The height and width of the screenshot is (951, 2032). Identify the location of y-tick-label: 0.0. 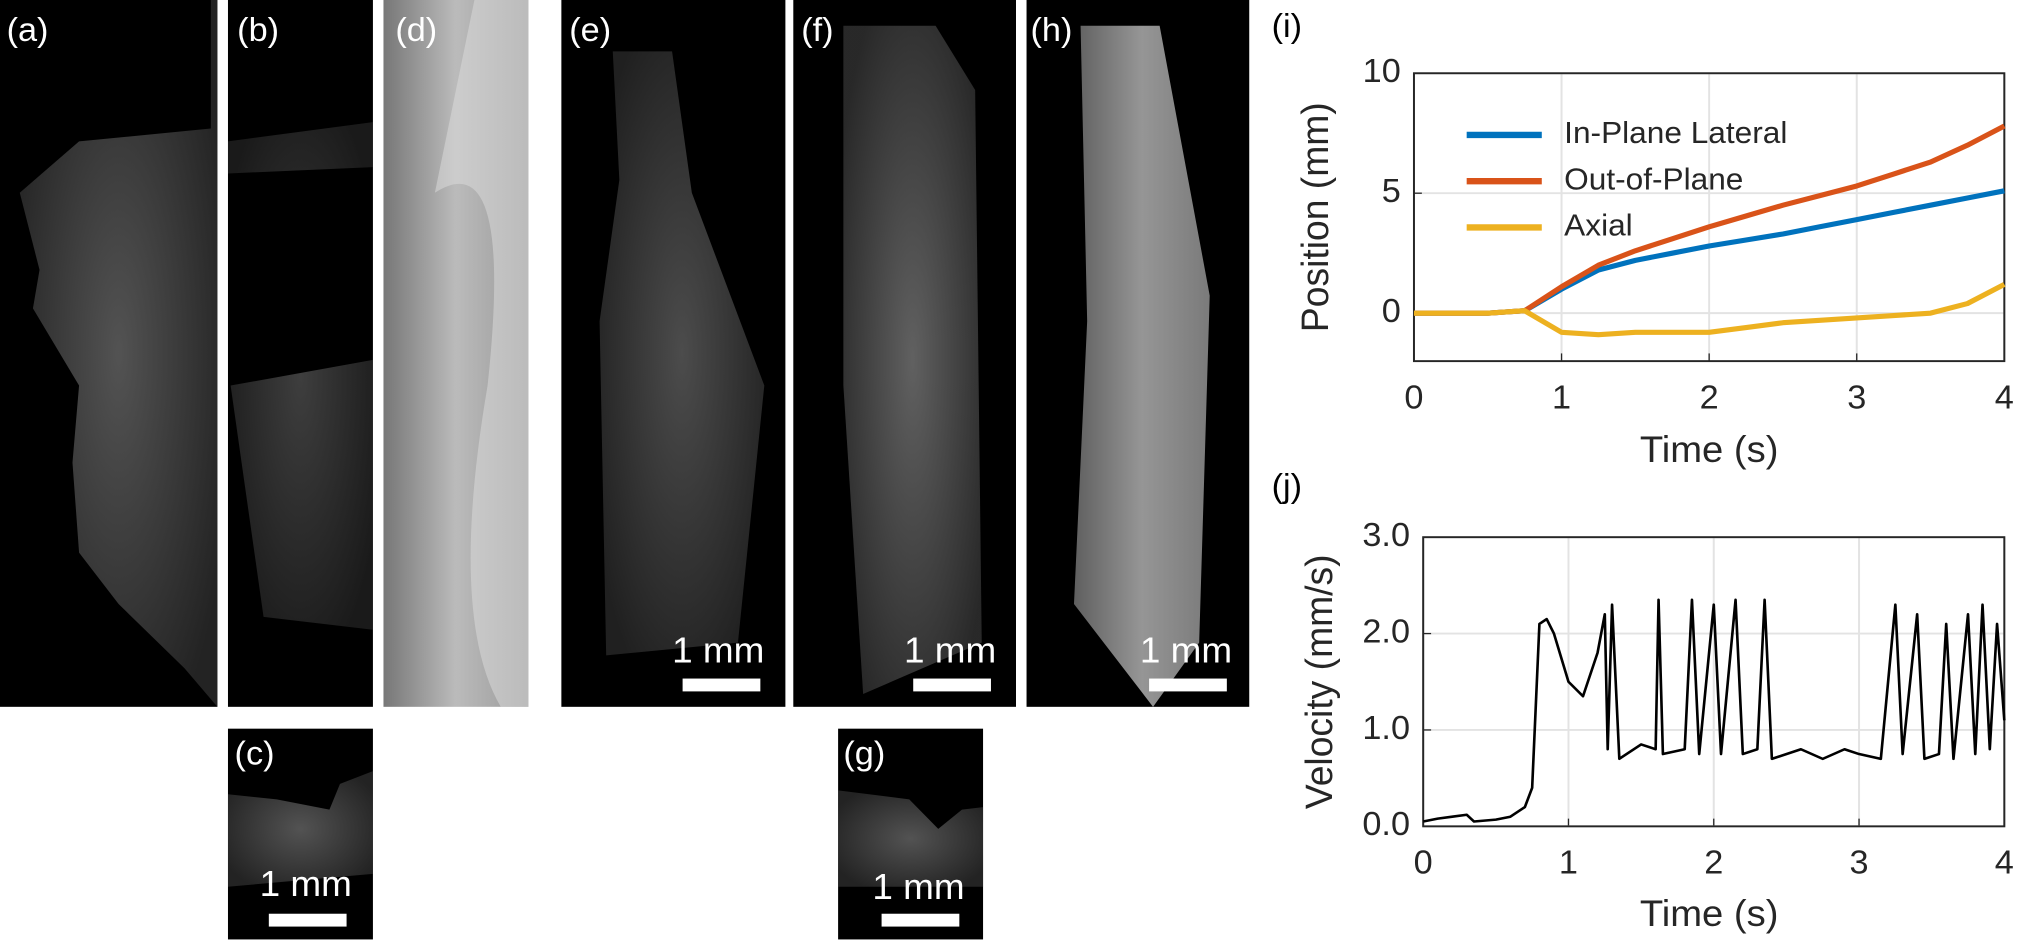
(1386, 825).